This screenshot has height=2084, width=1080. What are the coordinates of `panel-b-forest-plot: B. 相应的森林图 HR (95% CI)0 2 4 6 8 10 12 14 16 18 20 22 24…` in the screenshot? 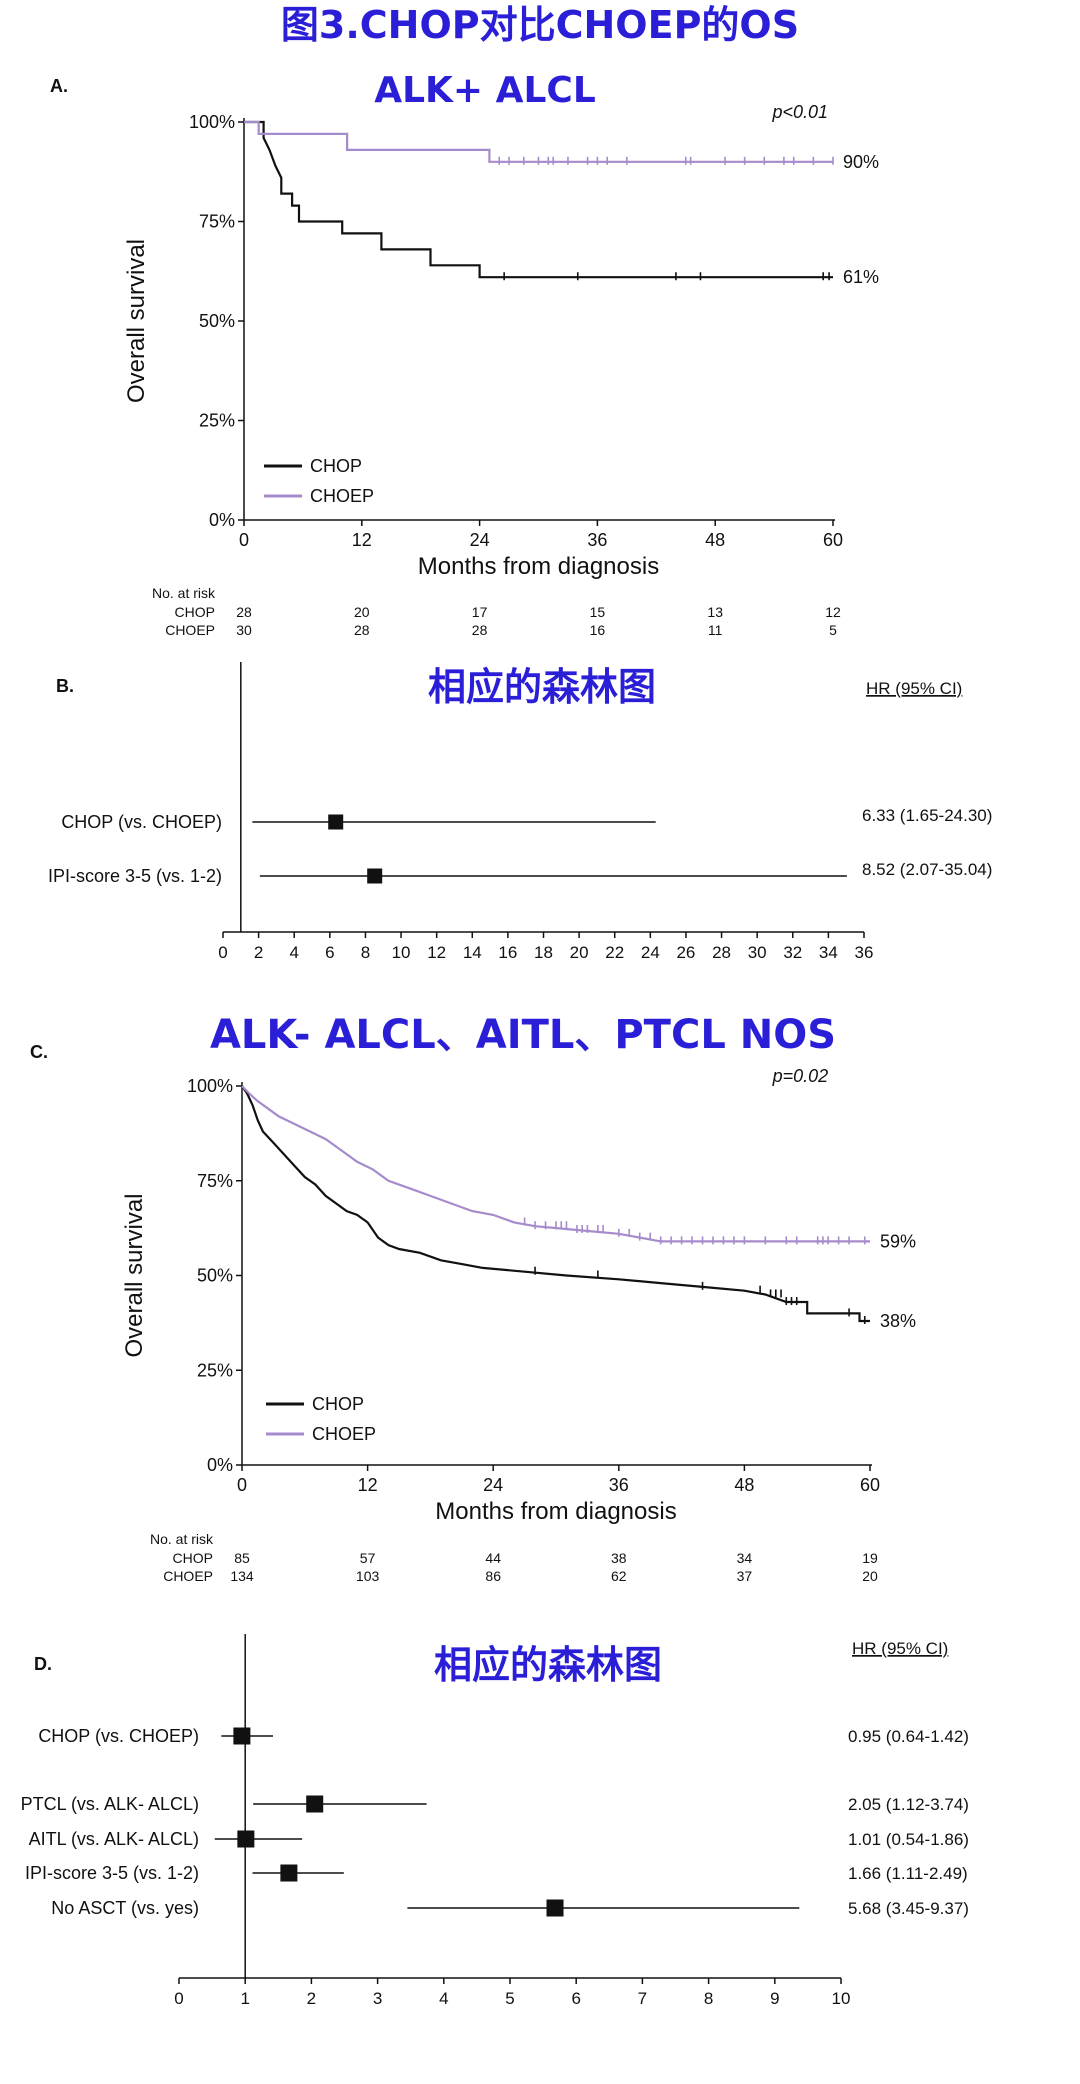 It's located at (520, 812).